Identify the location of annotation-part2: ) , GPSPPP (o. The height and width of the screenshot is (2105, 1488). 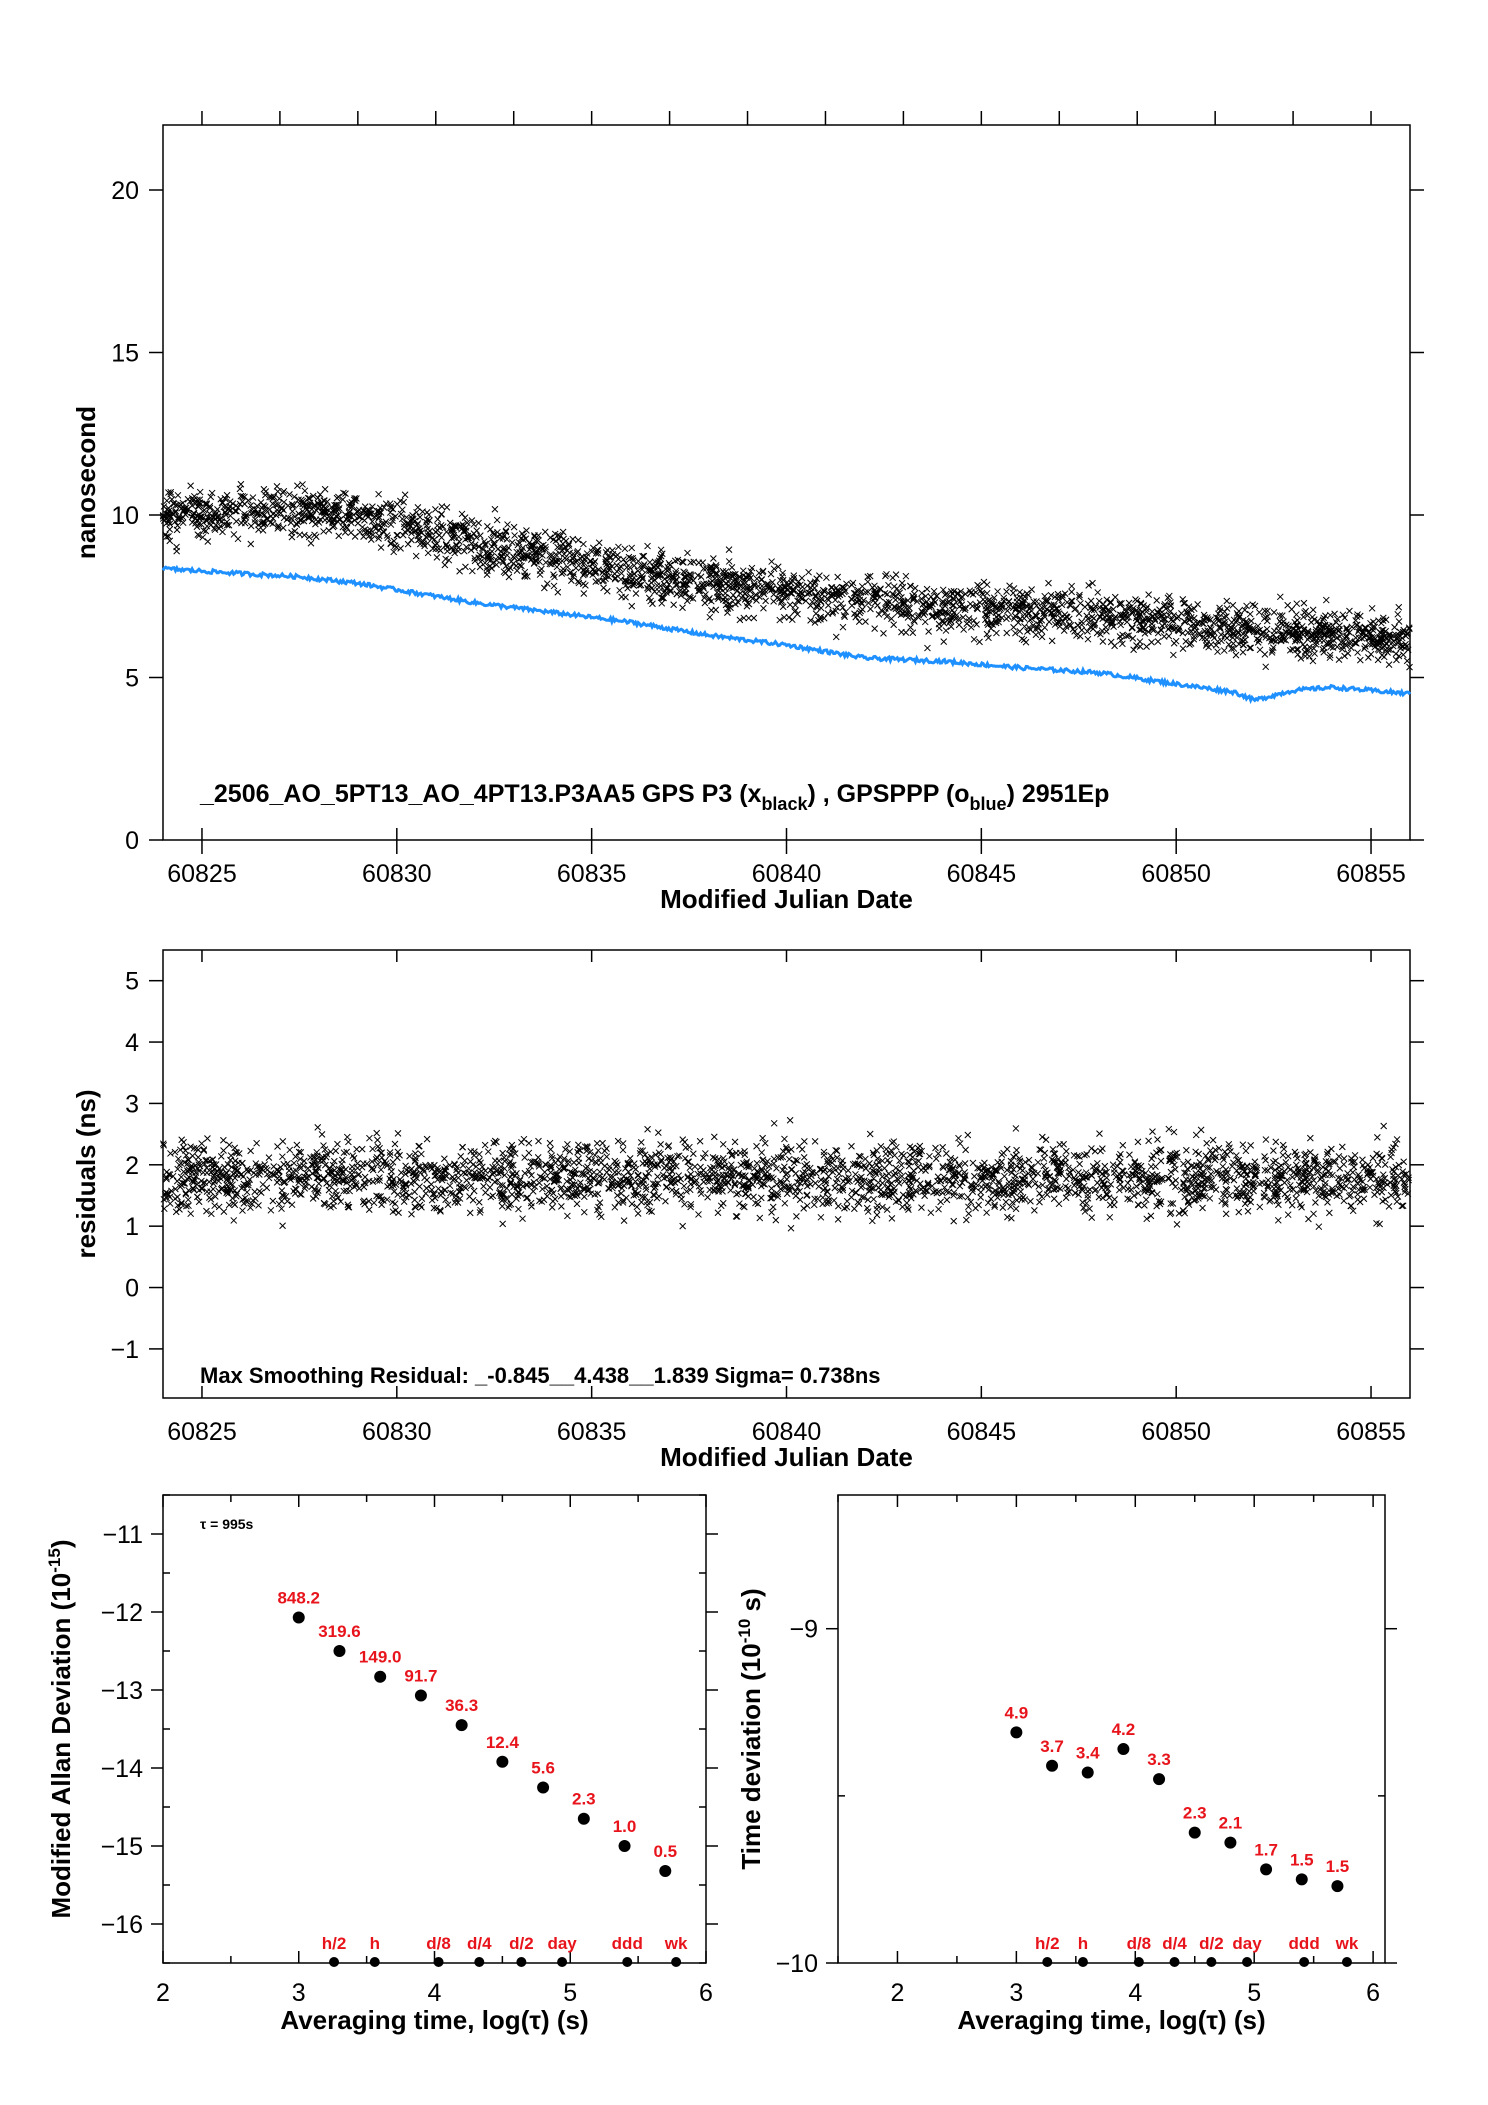
(888, 794).